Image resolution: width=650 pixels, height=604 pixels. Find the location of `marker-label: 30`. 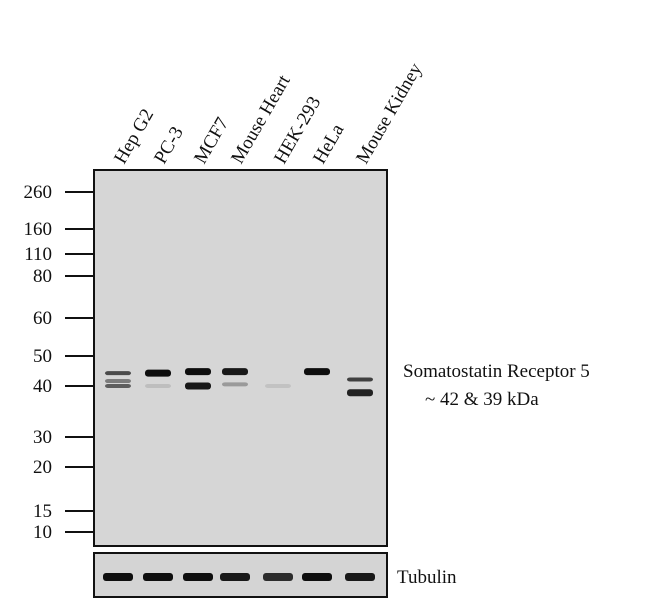

marker-label: 30 is located at coordinates (42, 437).